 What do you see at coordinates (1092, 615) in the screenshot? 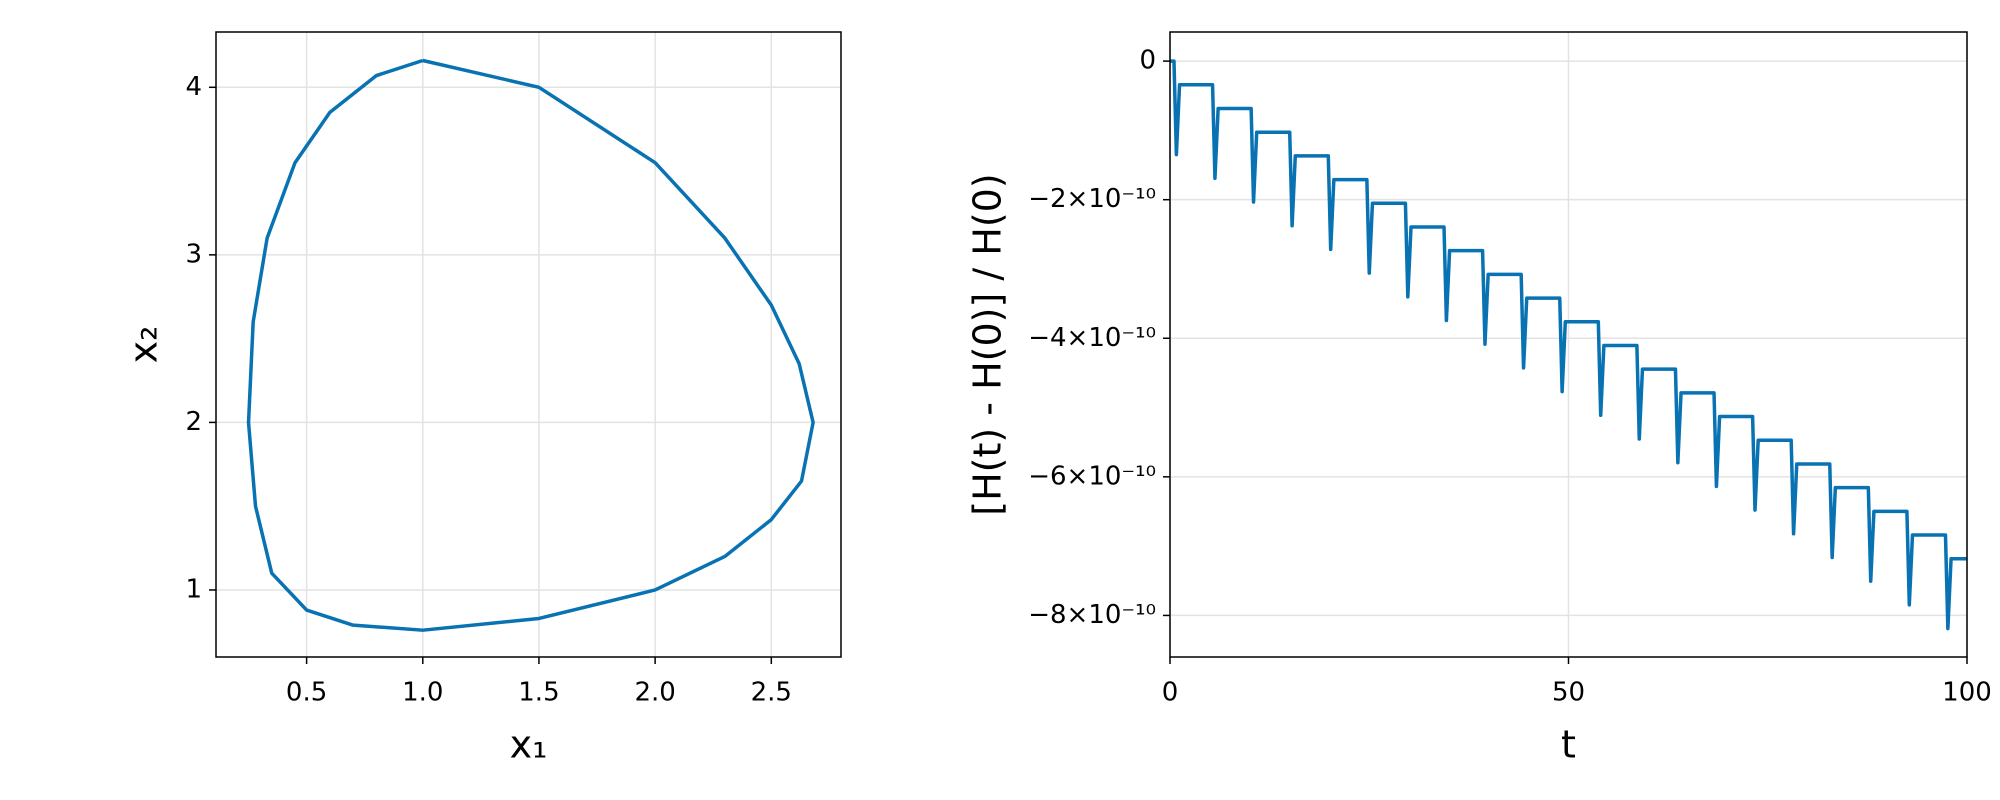
I see `y-tick-label: −8×10⁻¹⁰` at bounding box center [1092, 615].